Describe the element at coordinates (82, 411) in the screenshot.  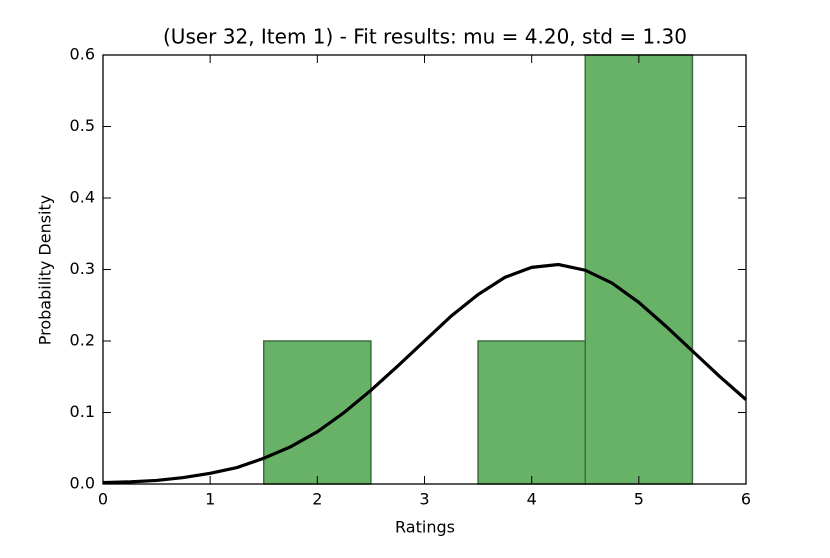
I see `y-tick-label: 0.1` at that location.